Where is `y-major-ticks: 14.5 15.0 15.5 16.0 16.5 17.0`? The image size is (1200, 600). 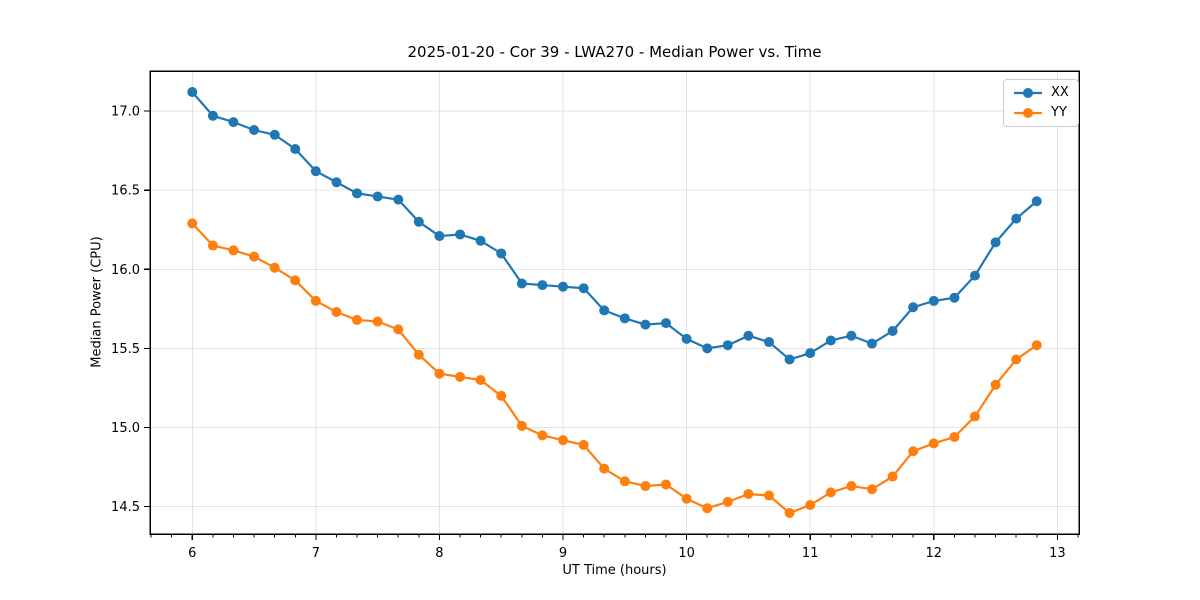
y-major-ticks: 14.5 15.0 15.5 16.0 16.5 17.0 is located at coordinates (130, 310).